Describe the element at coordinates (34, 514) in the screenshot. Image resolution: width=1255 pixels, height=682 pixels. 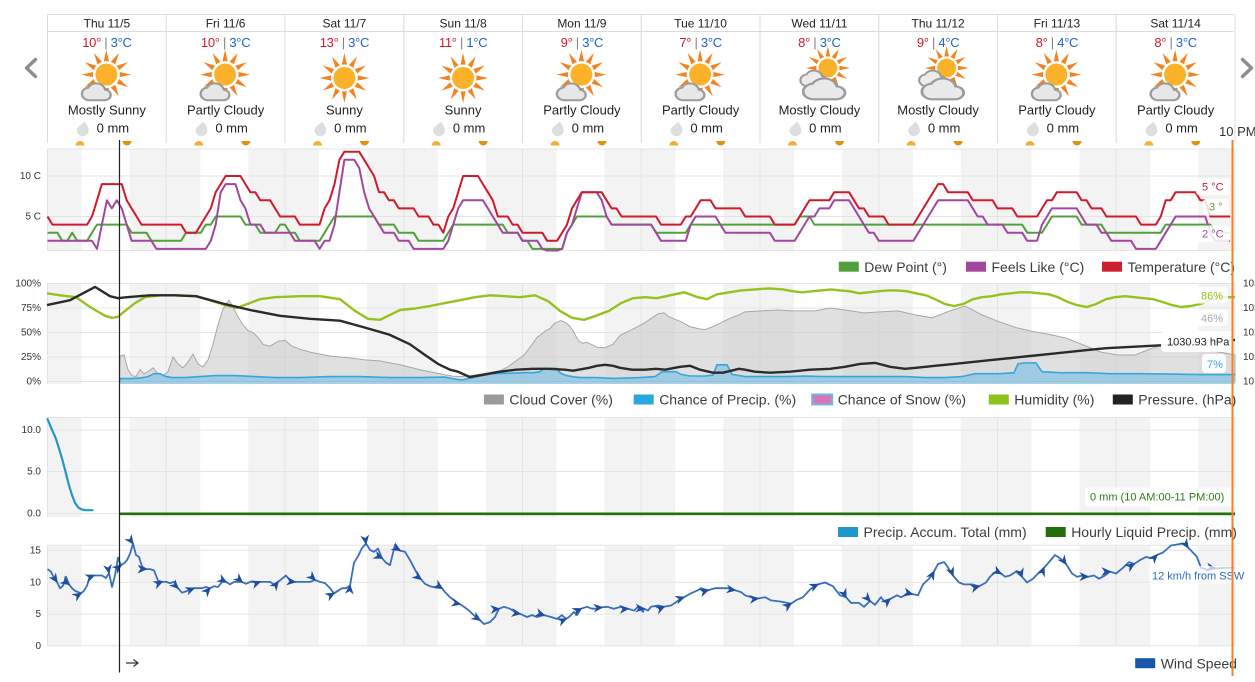
I see `svg-text: 0.0` at that location.